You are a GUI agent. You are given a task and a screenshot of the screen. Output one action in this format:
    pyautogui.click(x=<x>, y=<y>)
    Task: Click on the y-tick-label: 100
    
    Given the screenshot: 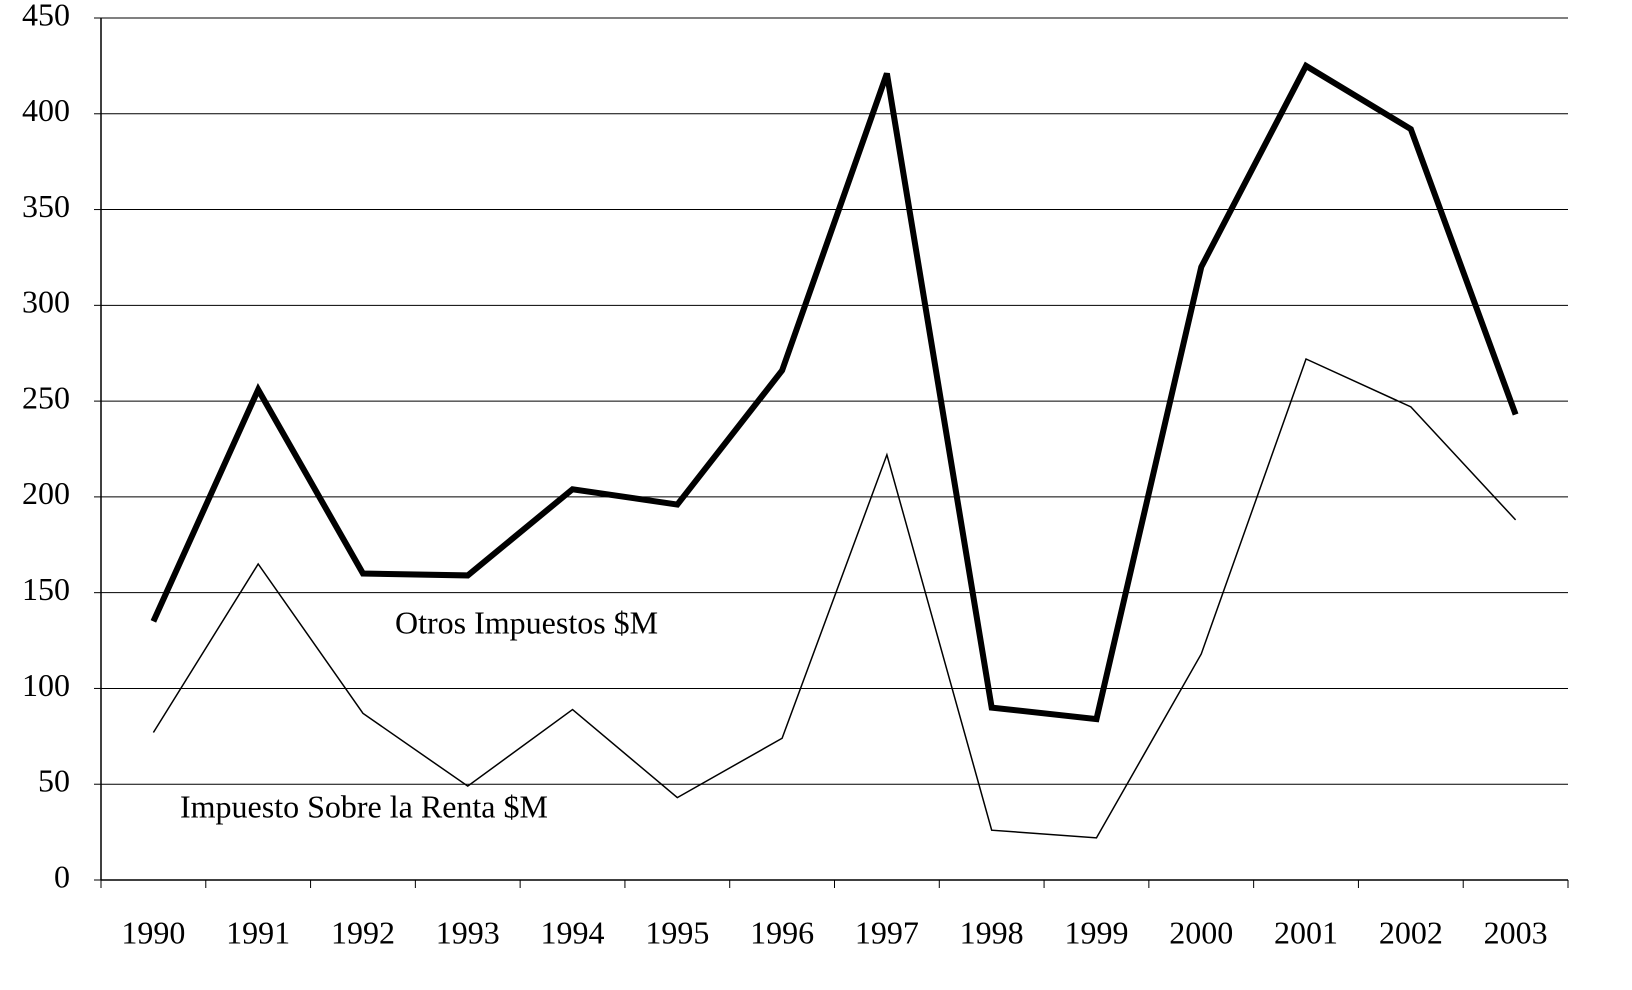 What is the action you would take?
    pyautogui.click(x=46, y=685)
    